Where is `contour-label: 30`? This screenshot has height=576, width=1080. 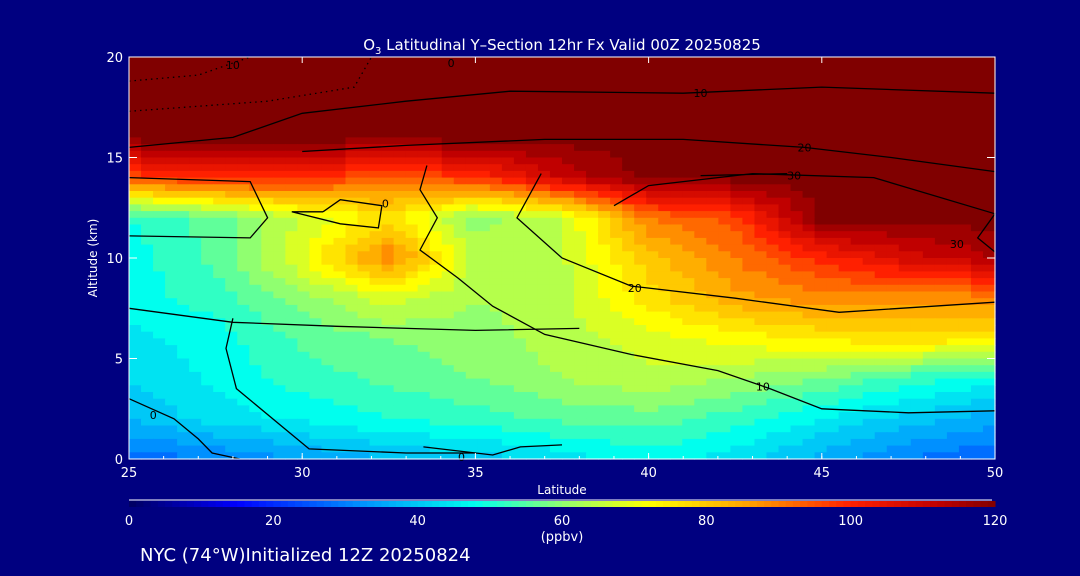 contour-label: 30 is located at coordinates (794, 176).